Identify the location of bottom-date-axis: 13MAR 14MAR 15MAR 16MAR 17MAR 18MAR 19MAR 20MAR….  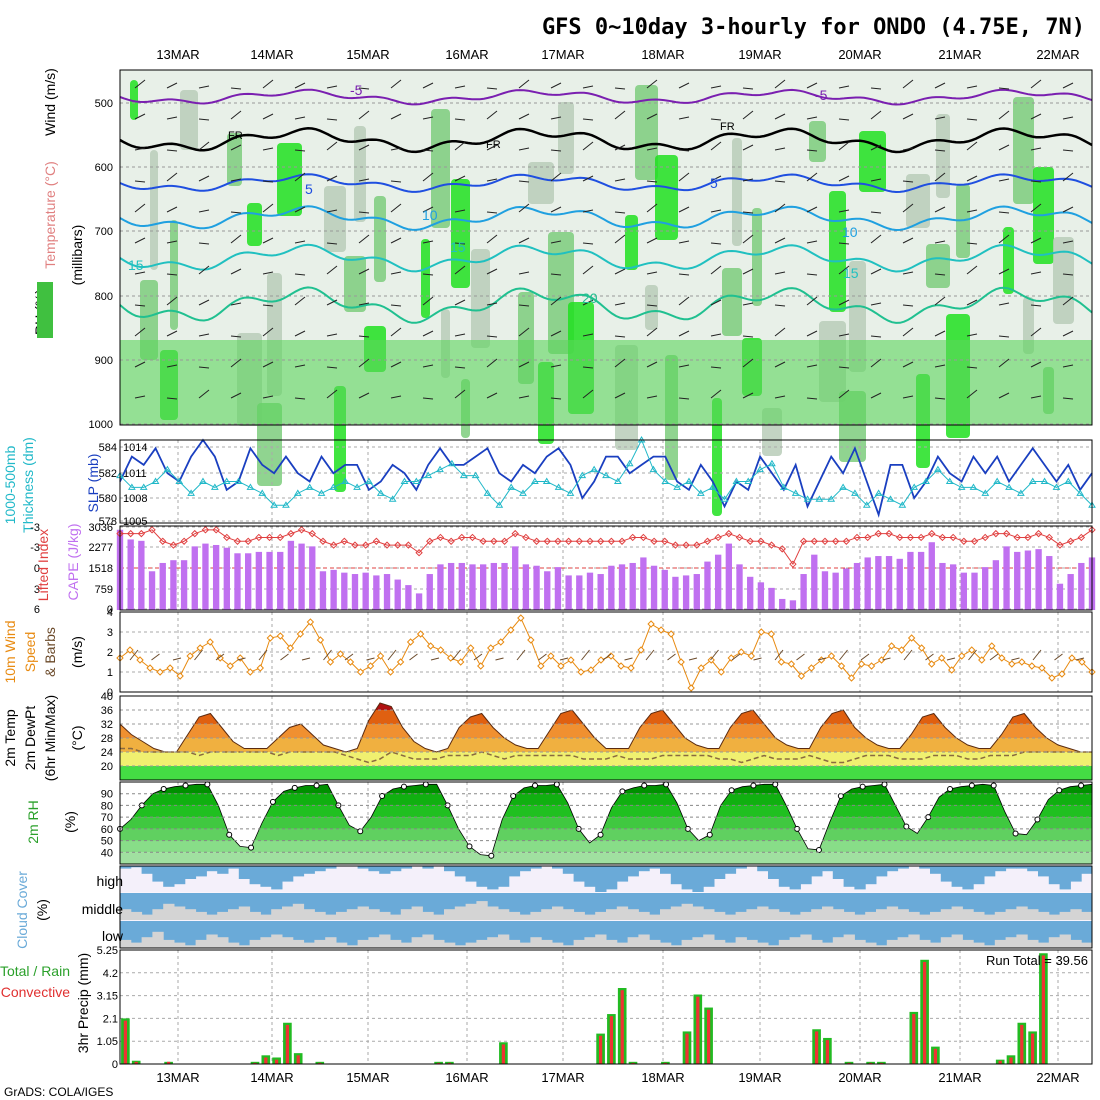
(617, 1077).